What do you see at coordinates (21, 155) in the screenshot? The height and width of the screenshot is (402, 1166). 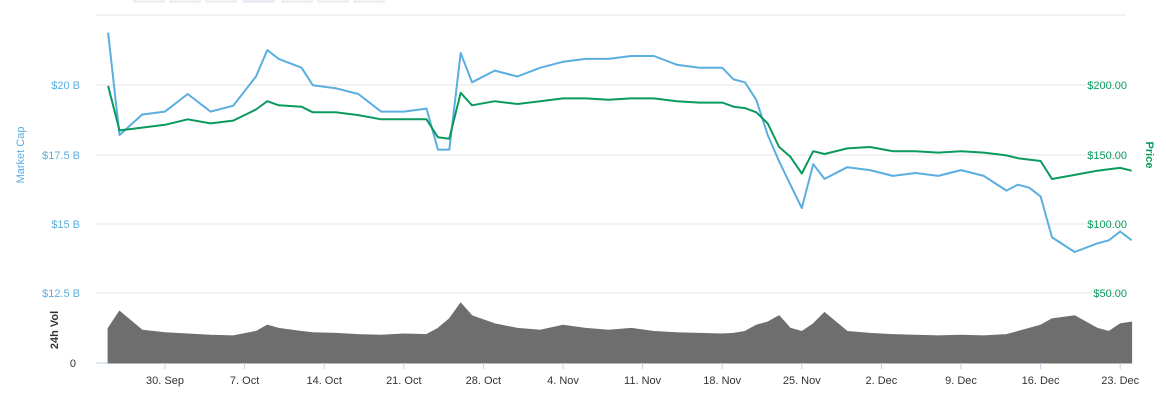 I see `market-cap-axis-label: Market Cap` at bounding box center [21, 155].